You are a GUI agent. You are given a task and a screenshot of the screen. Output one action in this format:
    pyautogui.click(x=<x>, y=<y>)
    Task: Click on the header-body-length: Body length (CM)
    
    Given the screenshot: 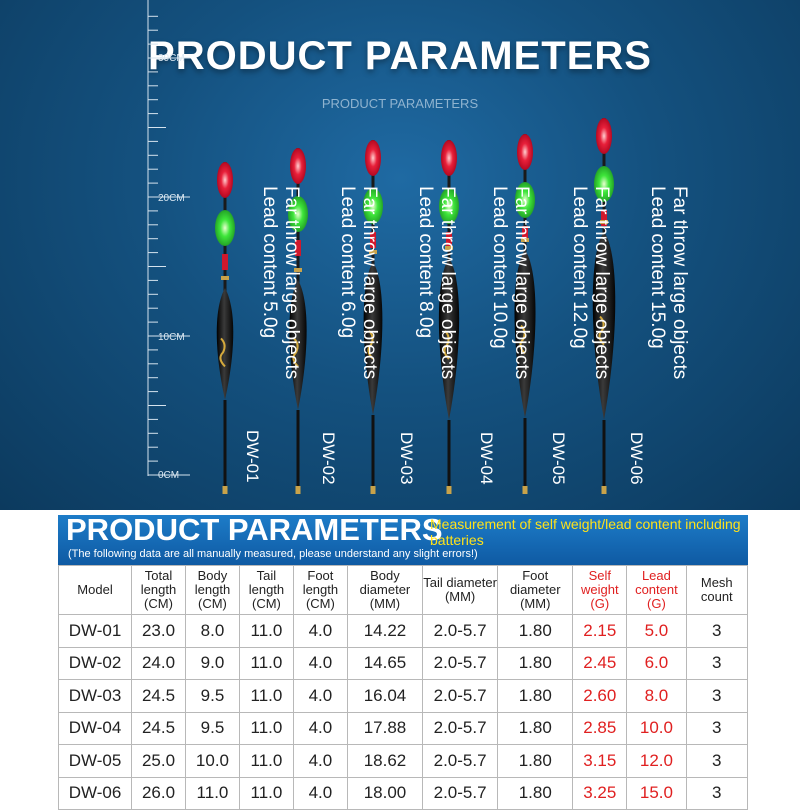 What is the action you would take?
    pyautogui.click(x=212, y=590)
    